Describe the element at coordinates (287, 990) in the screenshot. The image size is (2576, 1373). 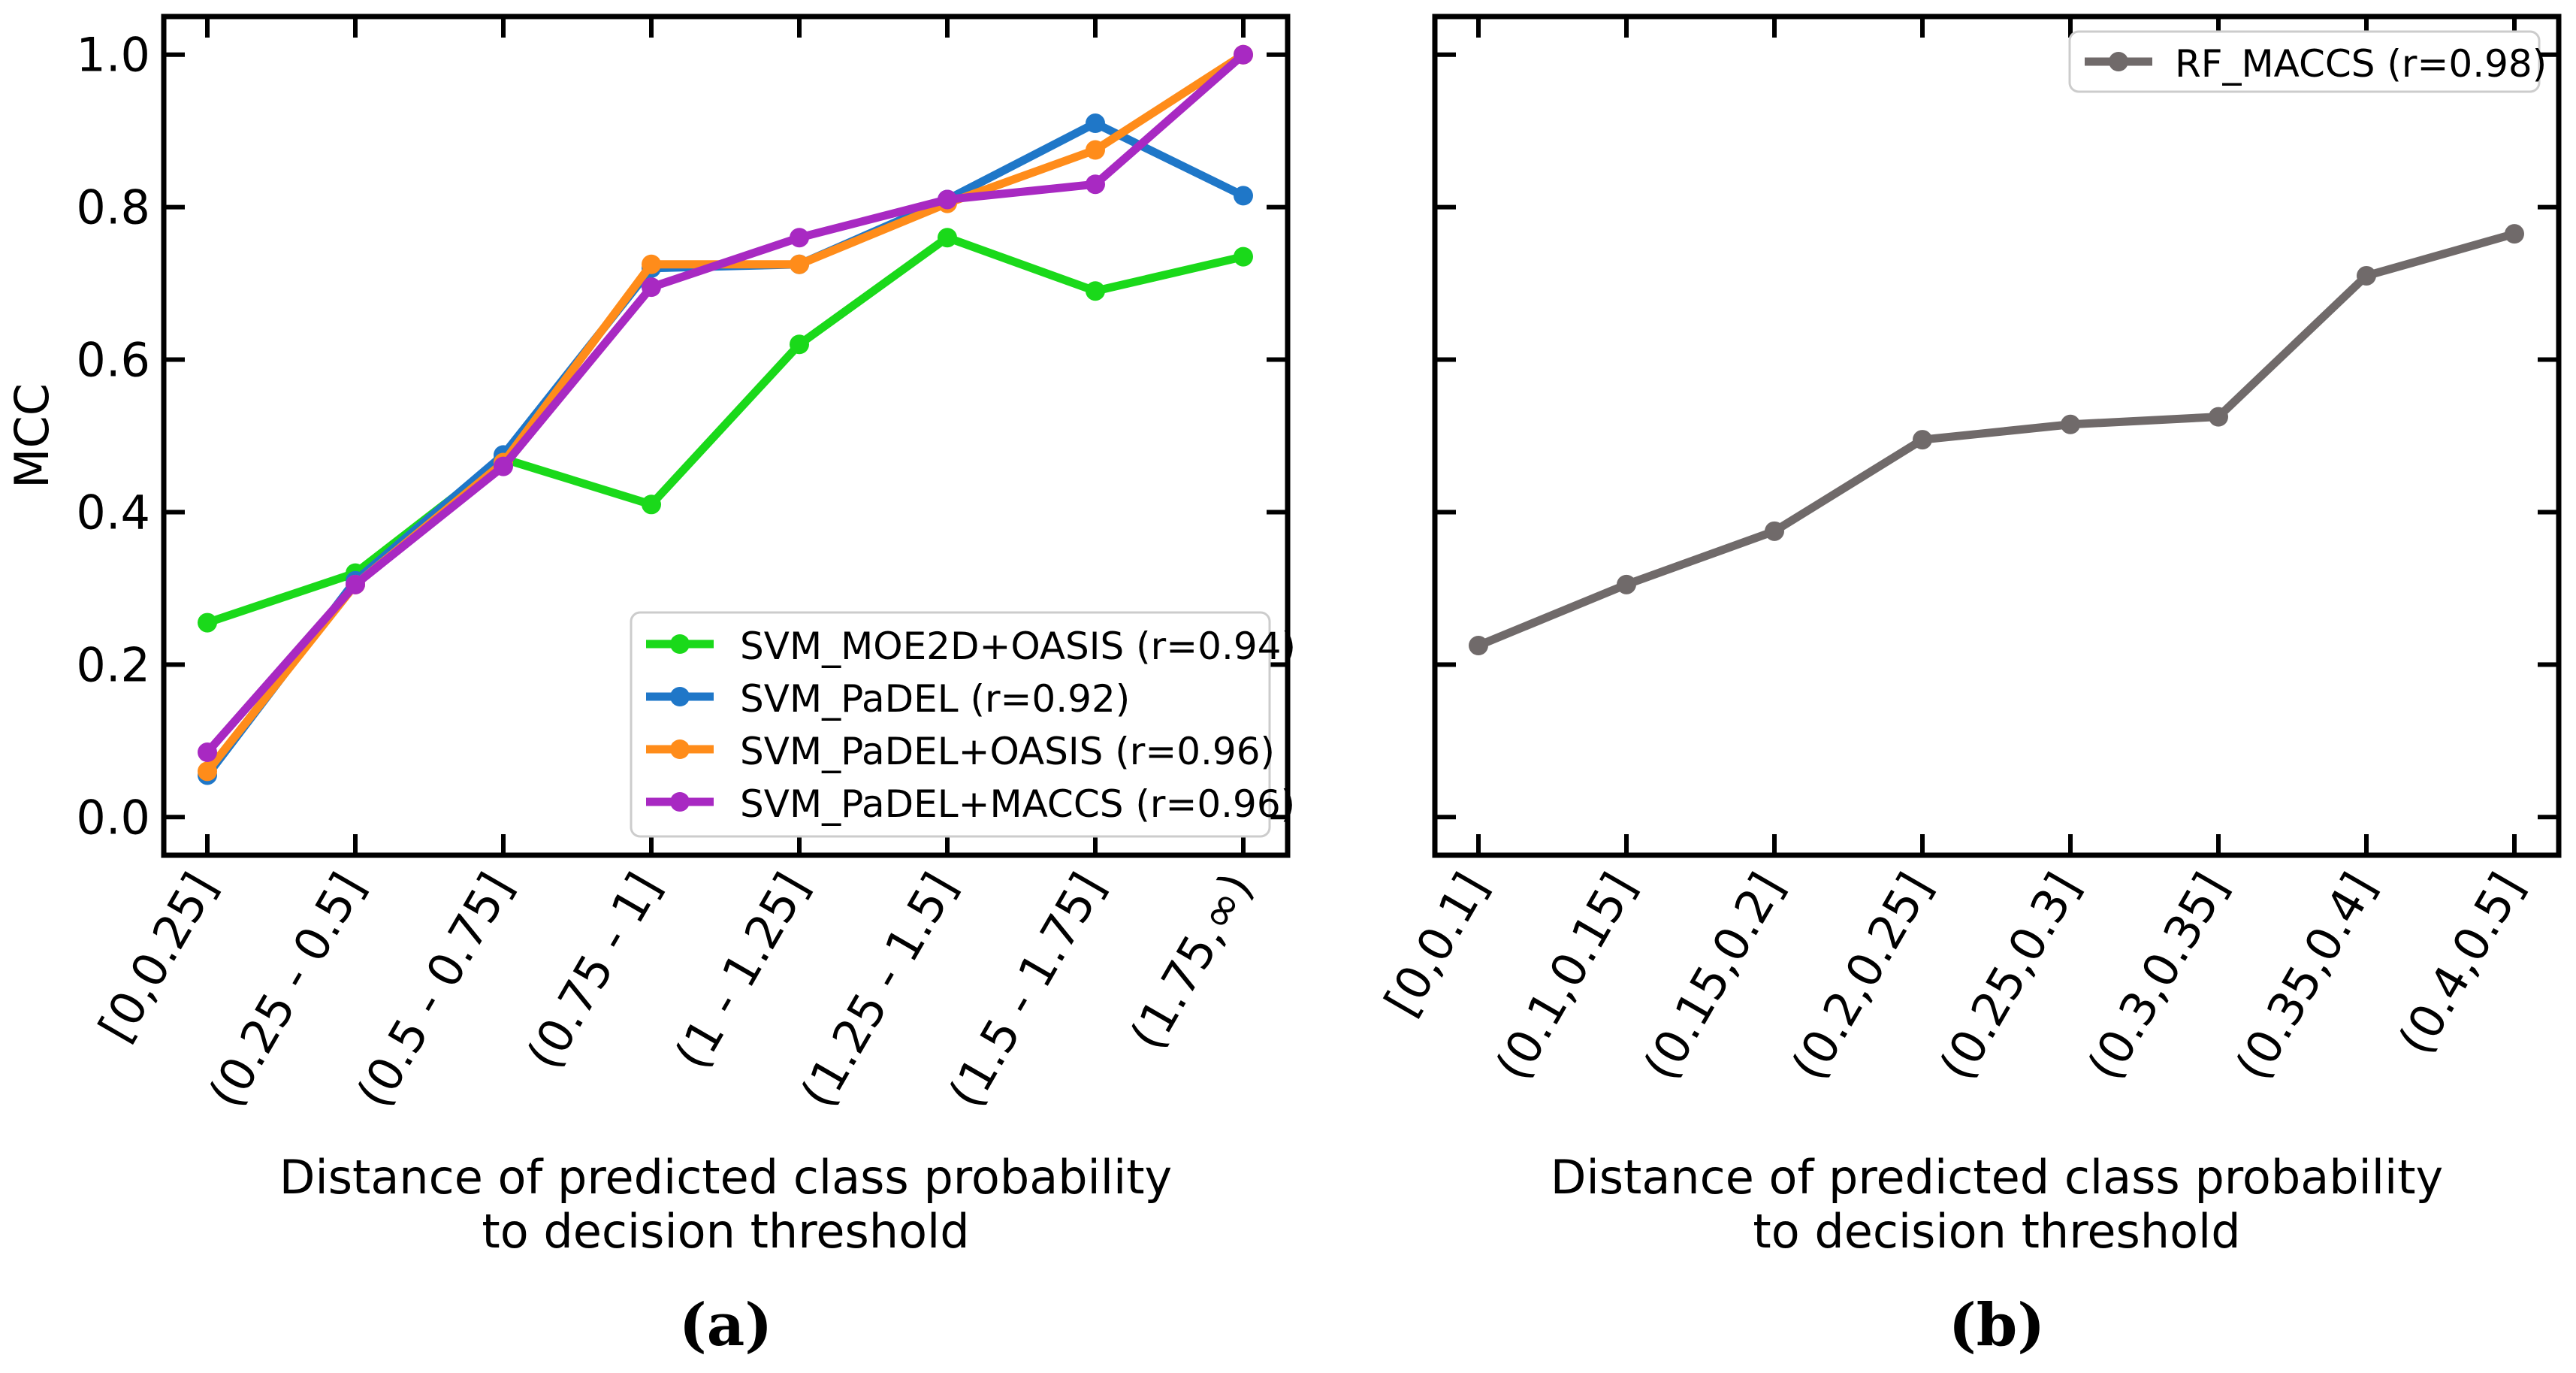
I see `x-tick-label: (0.25 - 0.5]` at that location.